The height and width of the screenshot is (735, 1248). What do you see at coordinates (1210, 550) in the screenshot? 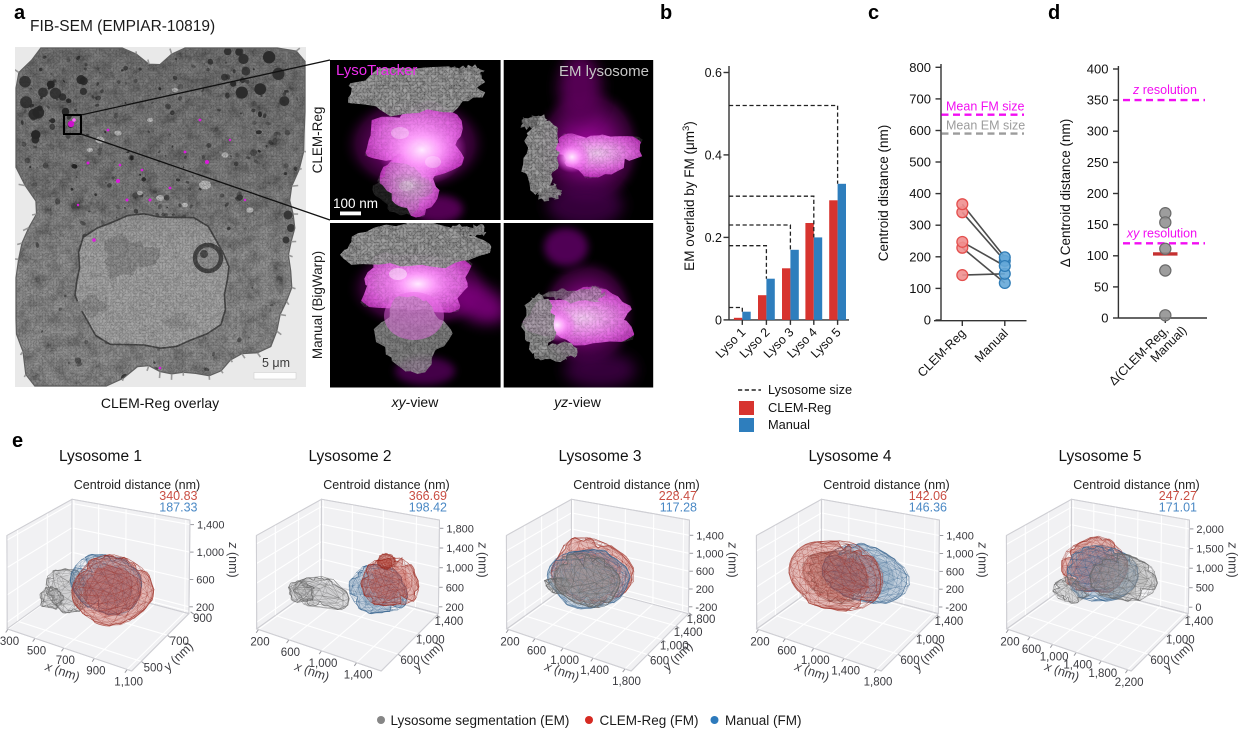
I see `svg-text: 1,500` at bounding box center [1210, 550].